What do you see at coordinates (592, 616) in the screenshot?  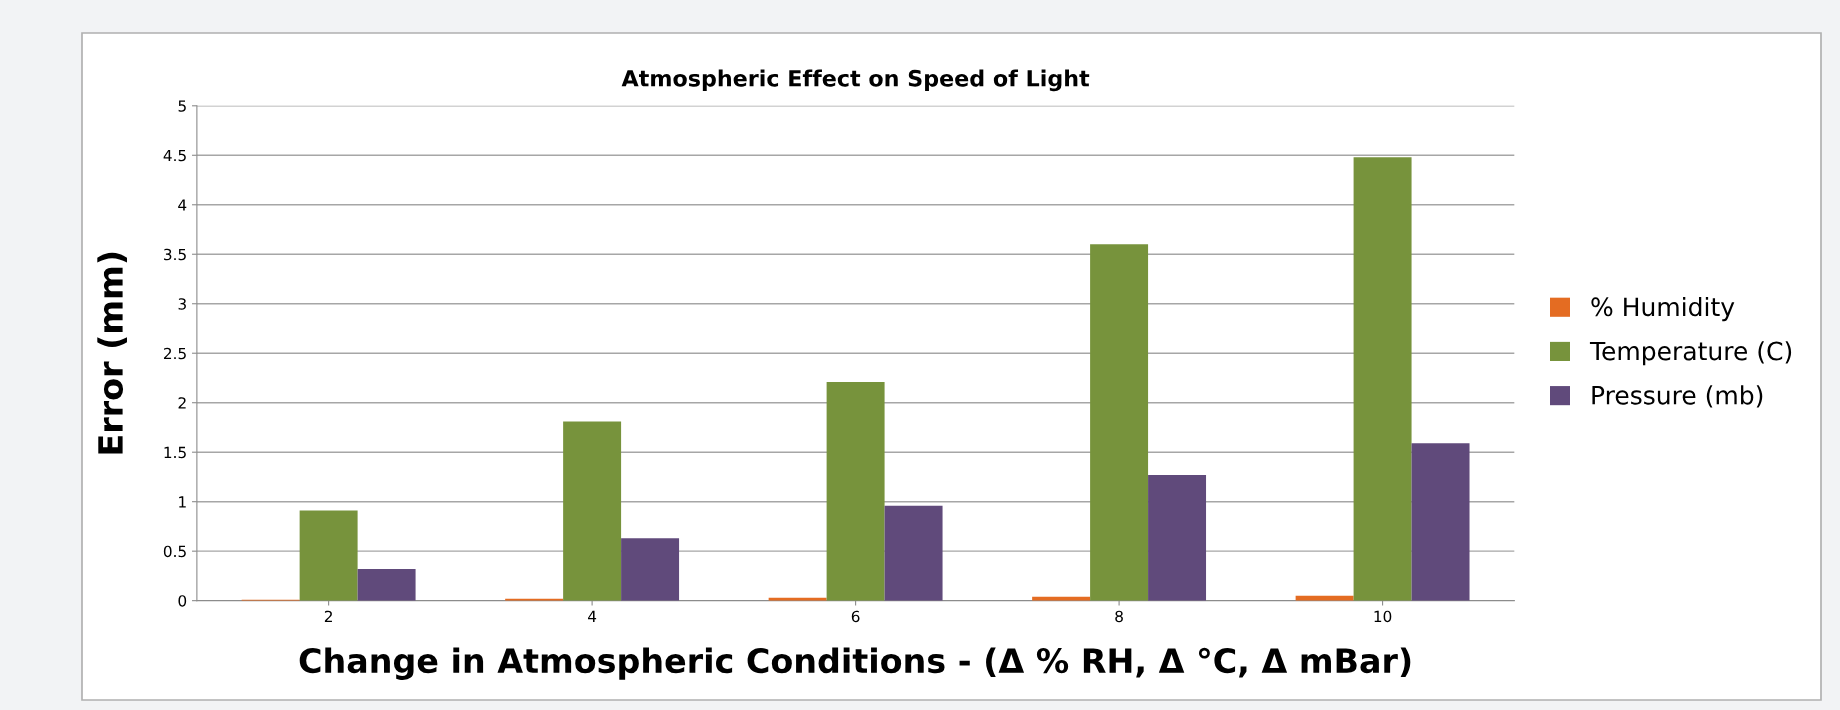 I see `x-tick-label: 4` at bounding box center [592, 616].